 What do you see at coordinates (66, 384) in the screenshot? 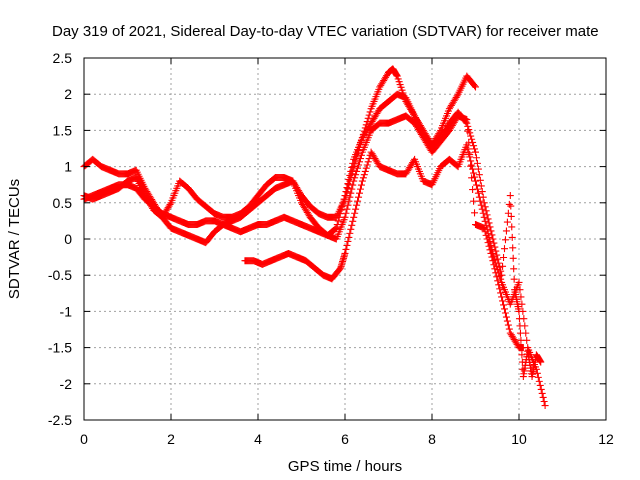
I see `y-tick-label: -2` at bounding box center [66, 384].